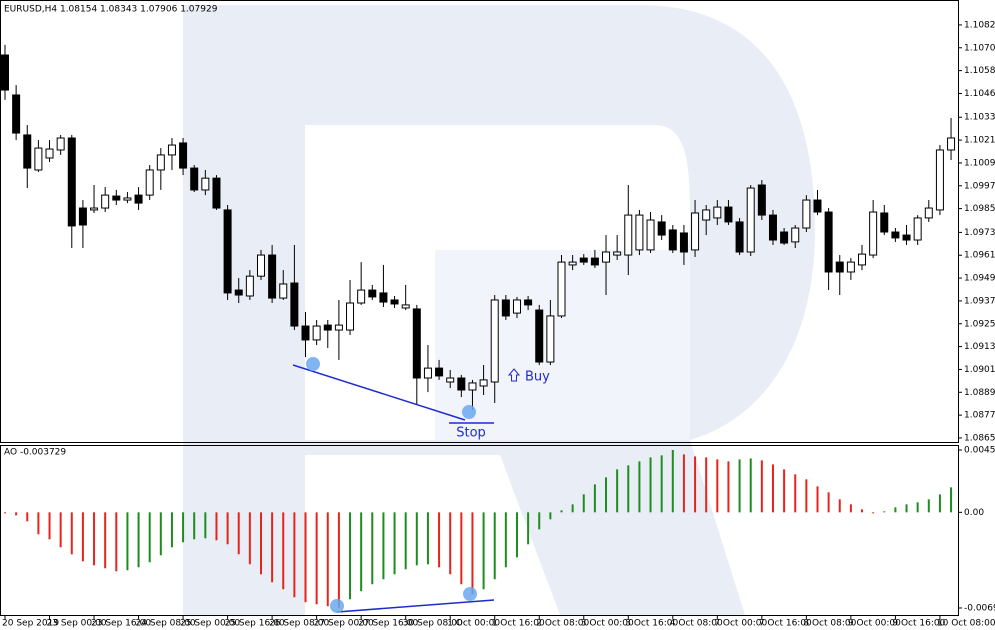 The image size is (995, 630). What do you see at coordinates (979, 370) in the screenshot?
I see `y-tick-label: 1.09010` at bounding box center [979, 370].